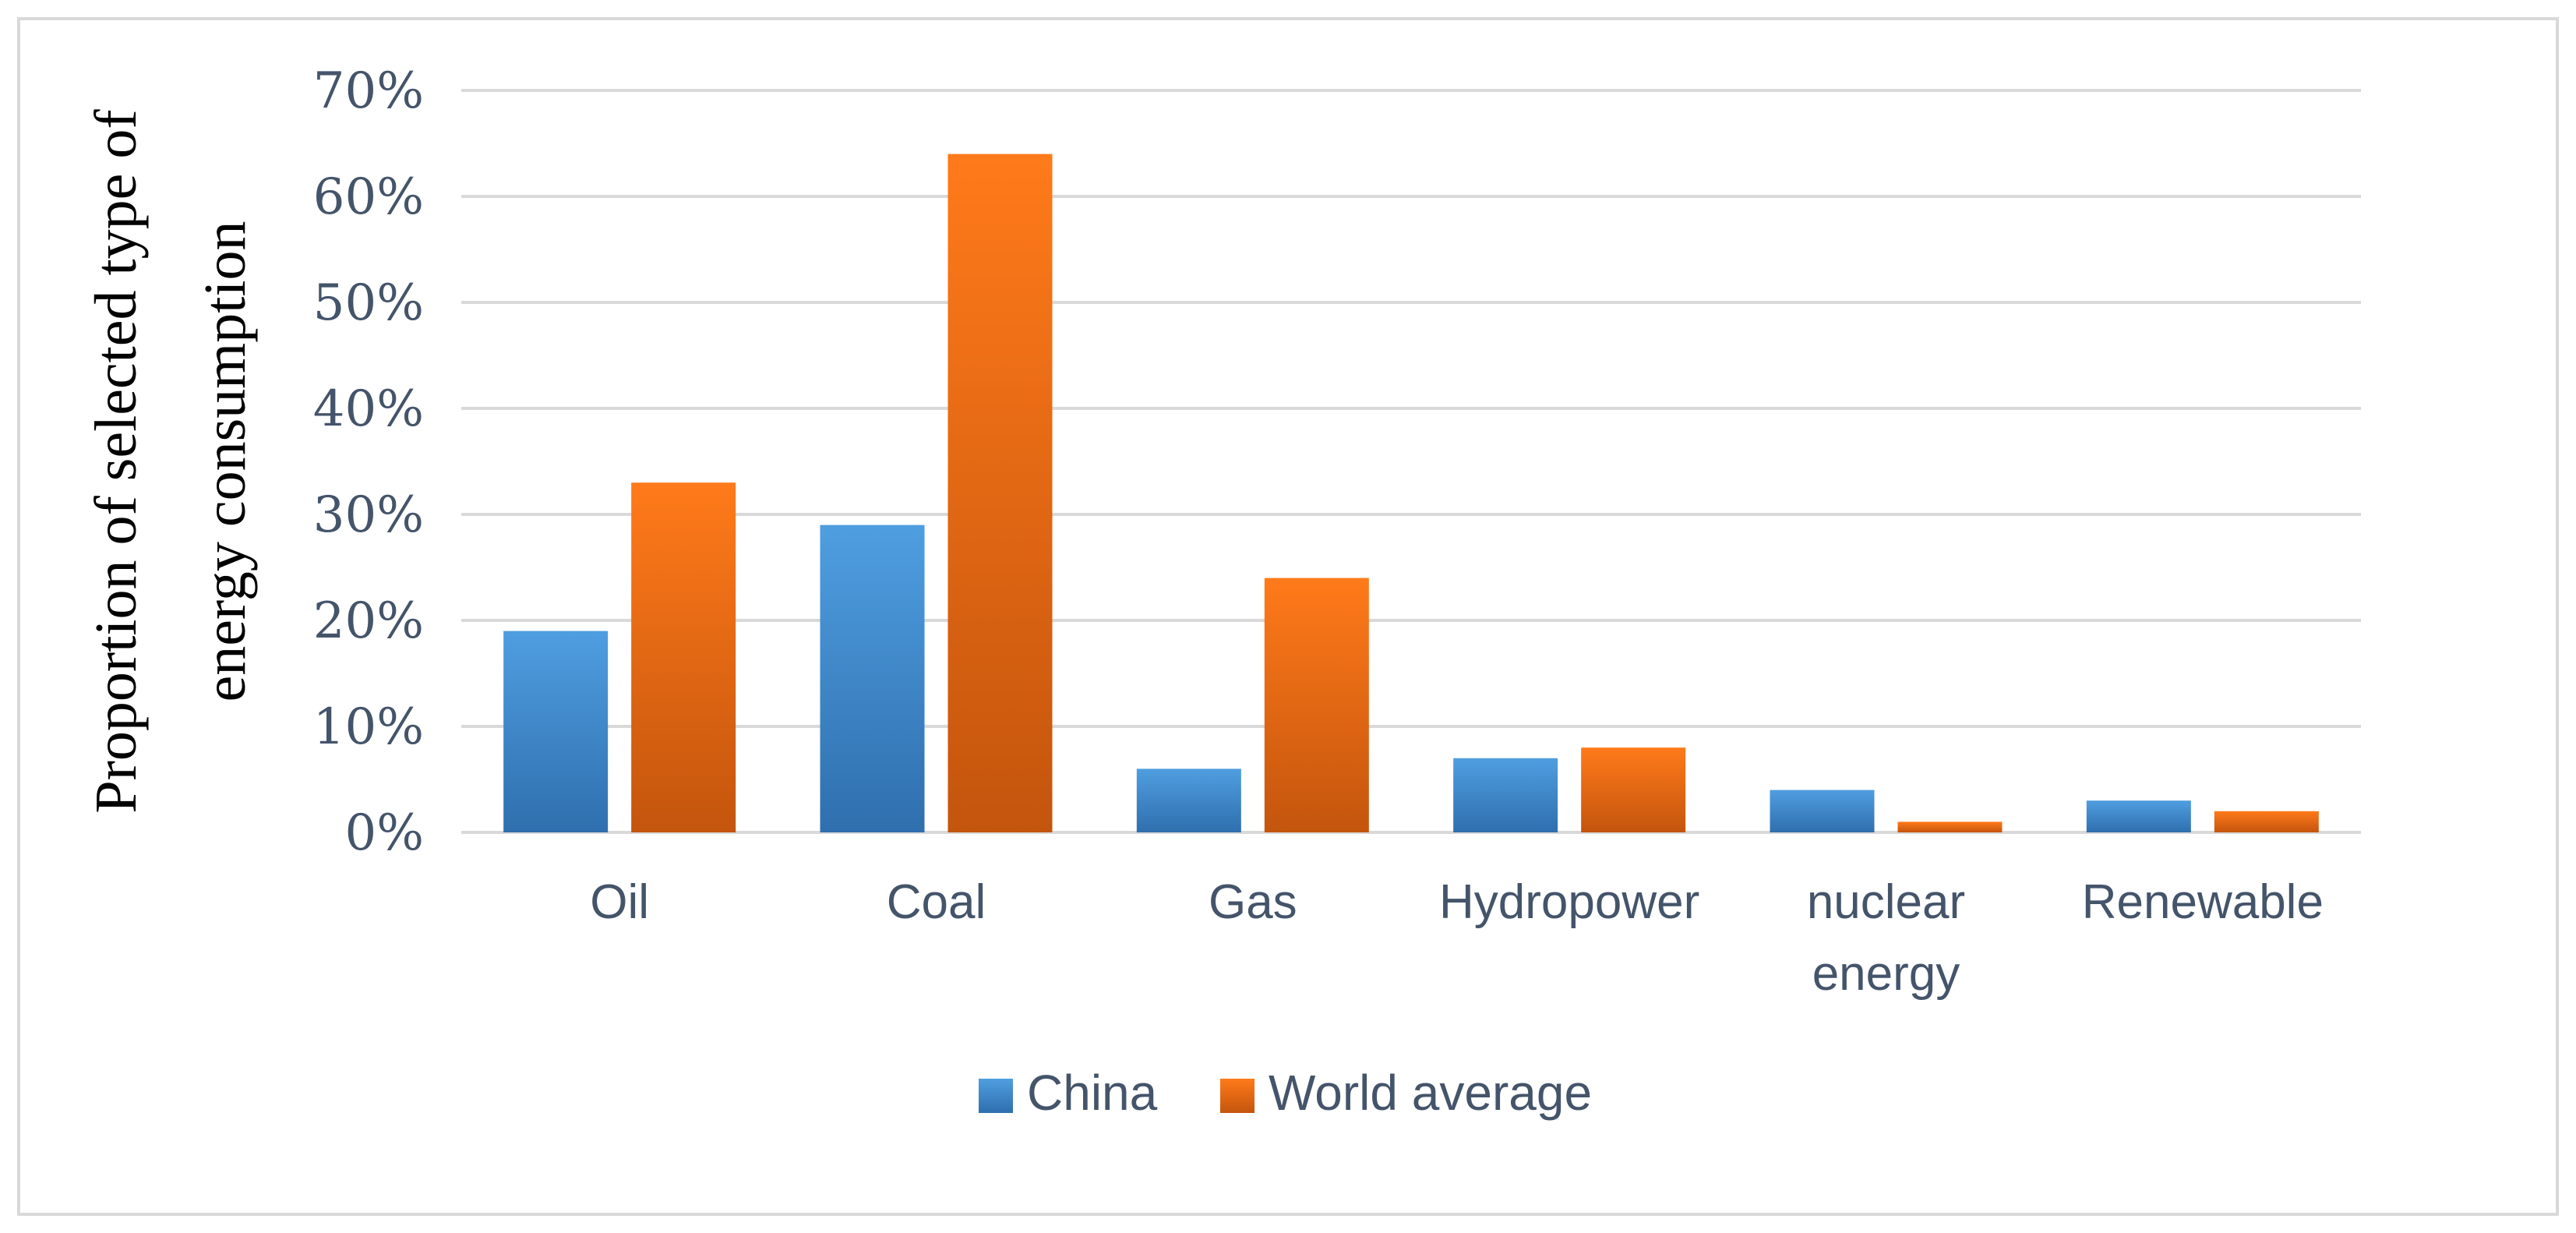  What do you see at coordinates (872, 678) in the screenshot?
I see `bar-china-coal` at bounding box center [872, 678].